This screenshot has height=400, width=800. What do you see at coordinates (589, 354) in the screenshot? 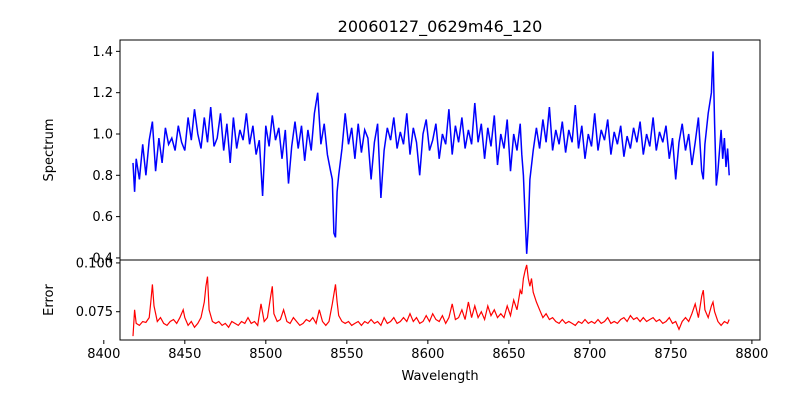
I see `x-tick-label: 8700` at bounding box center [589, 354].